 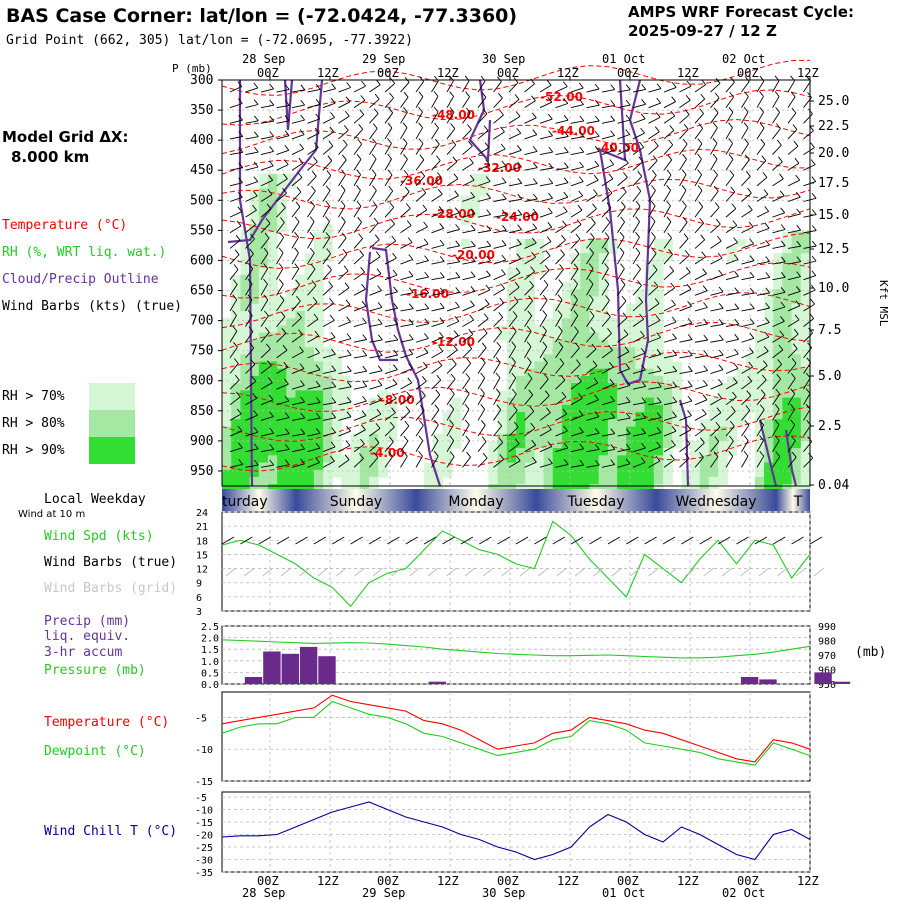 I want to click on weekday-band-cell, so click(x=259, y=500).